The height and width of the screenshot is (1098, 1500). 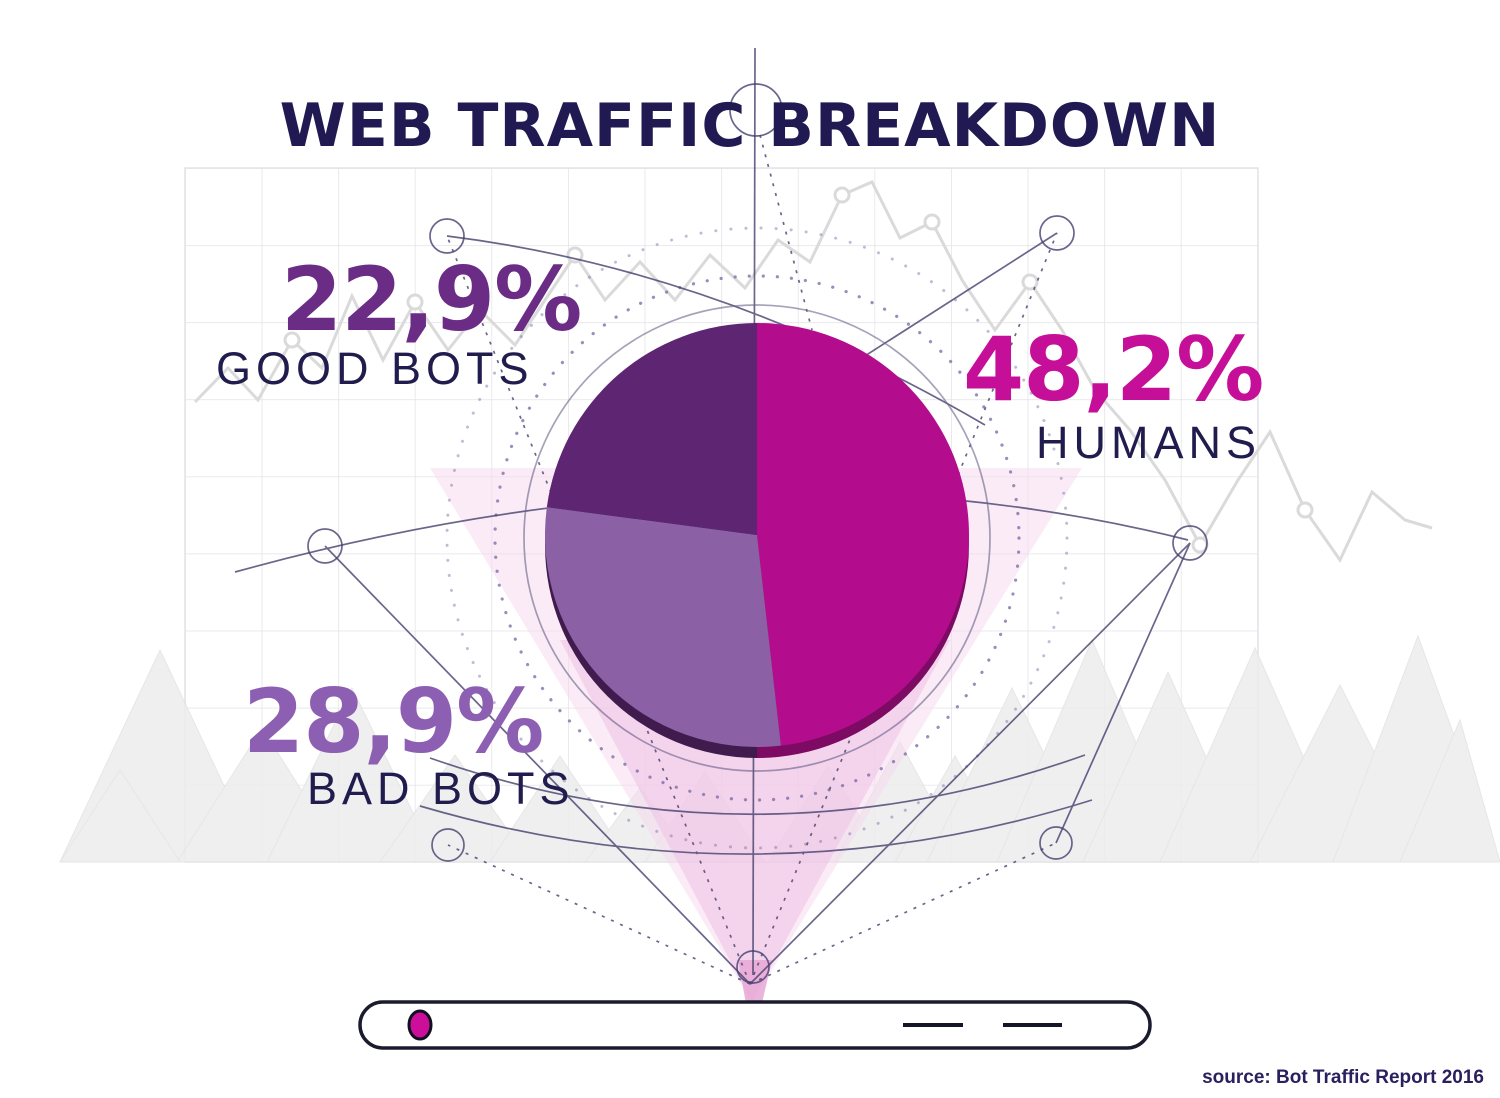 What do you see at coordinates (375, 368) in the screenshot?
I see `good-bots-label: GOOD BOTS` at bounding box center [375, 368].